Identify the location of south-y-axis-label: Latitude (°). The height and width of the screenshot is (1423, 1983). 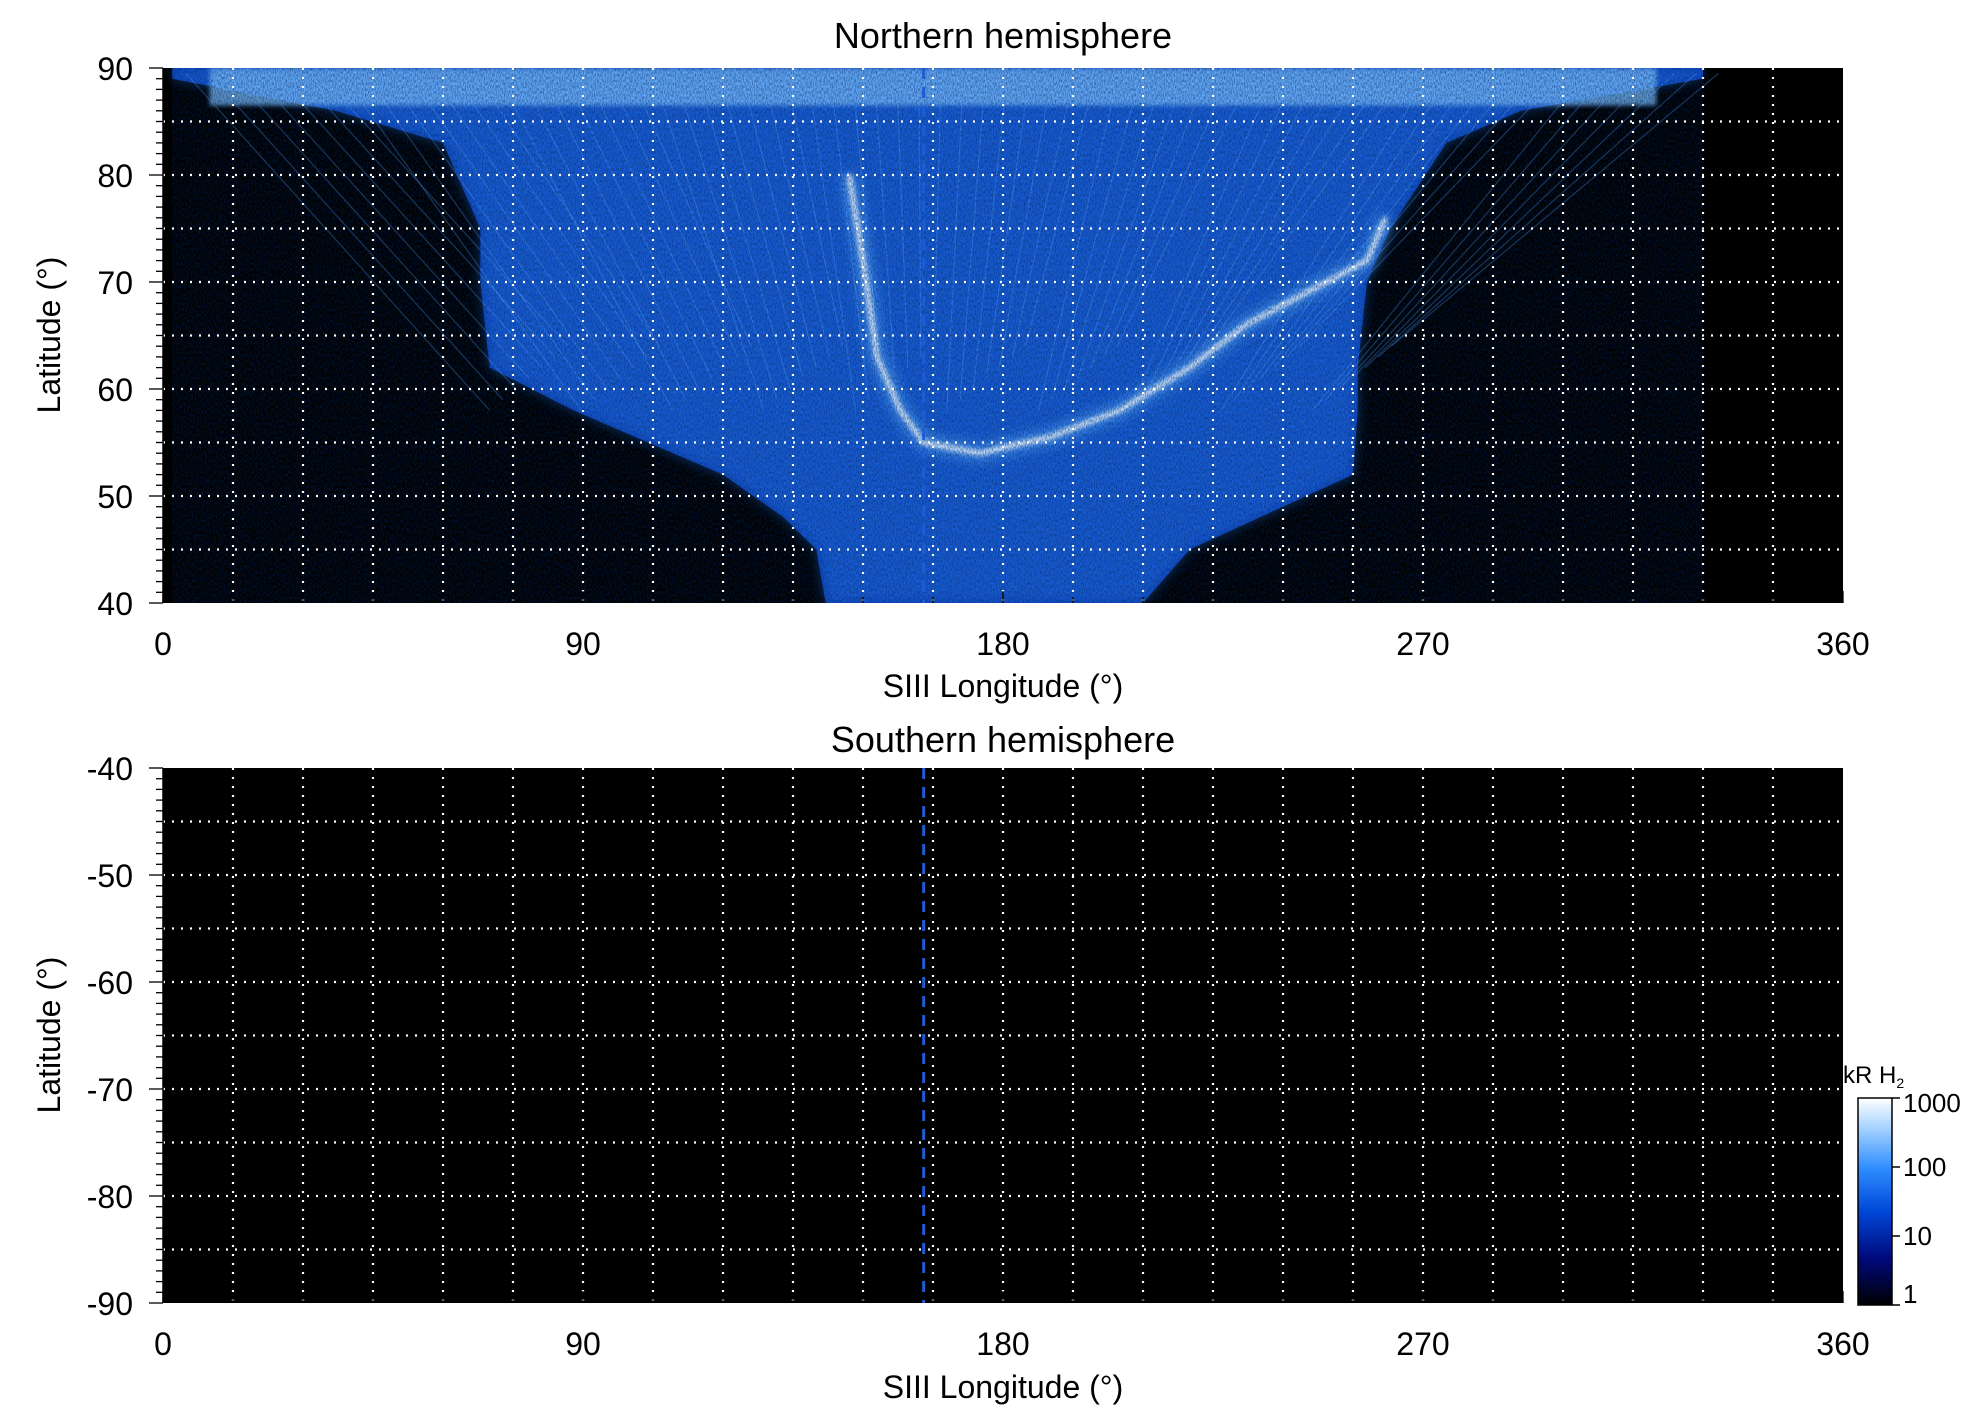
(49, 1035).